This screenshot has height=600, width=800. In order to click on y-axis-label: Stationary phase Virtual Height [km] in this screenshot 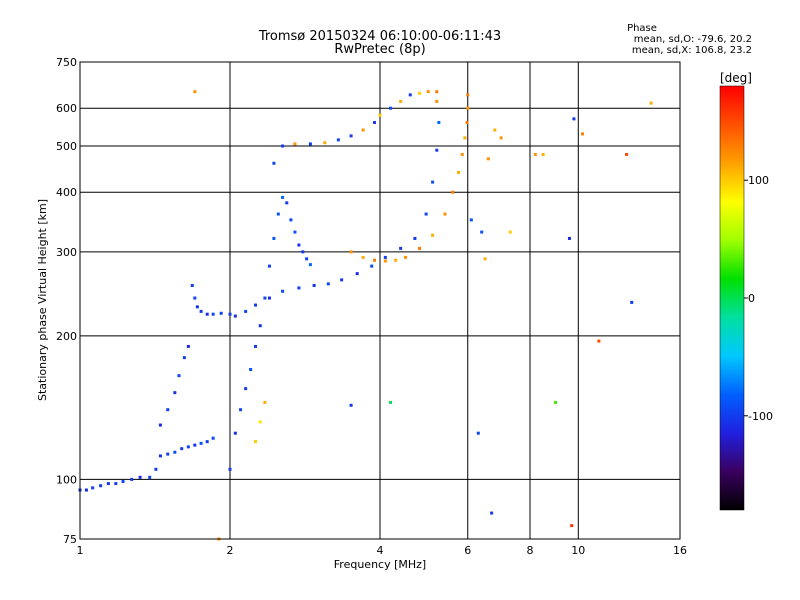, I will do `click(42, 300)`.